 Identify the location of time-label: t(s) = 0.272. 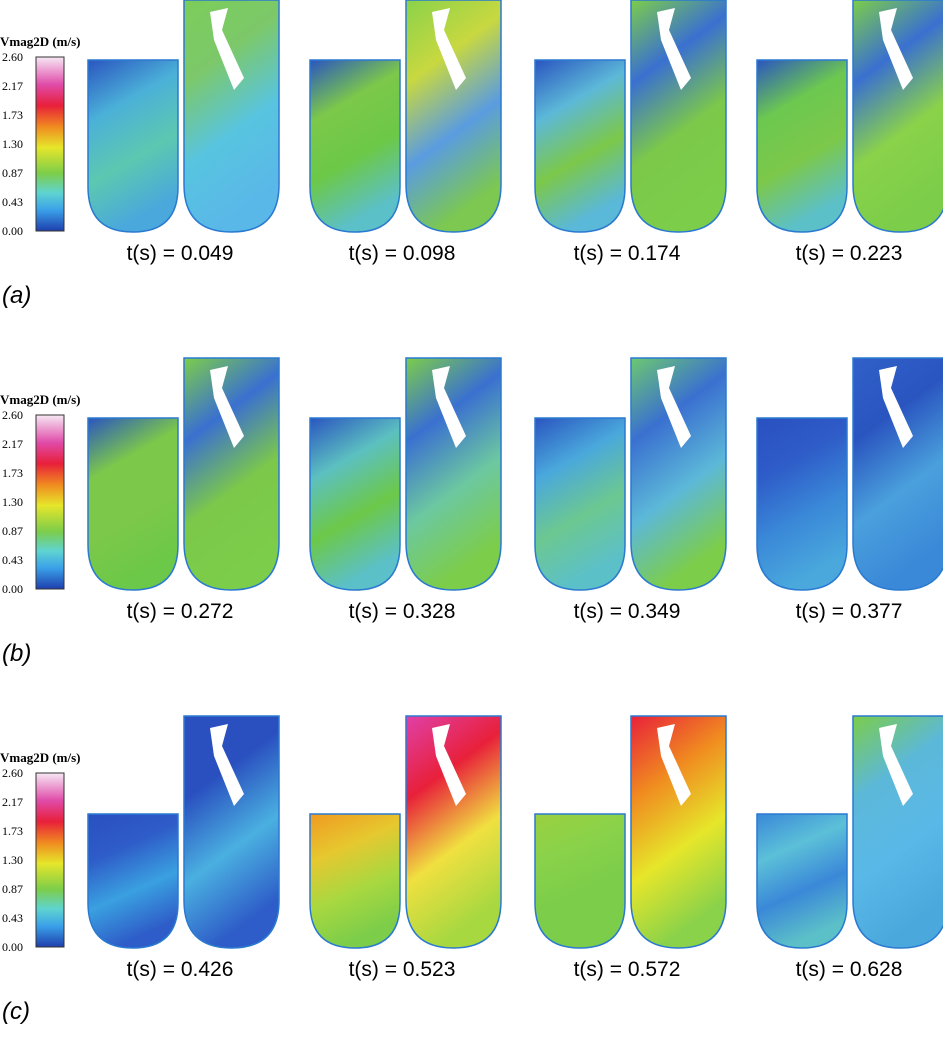
(180, 611).